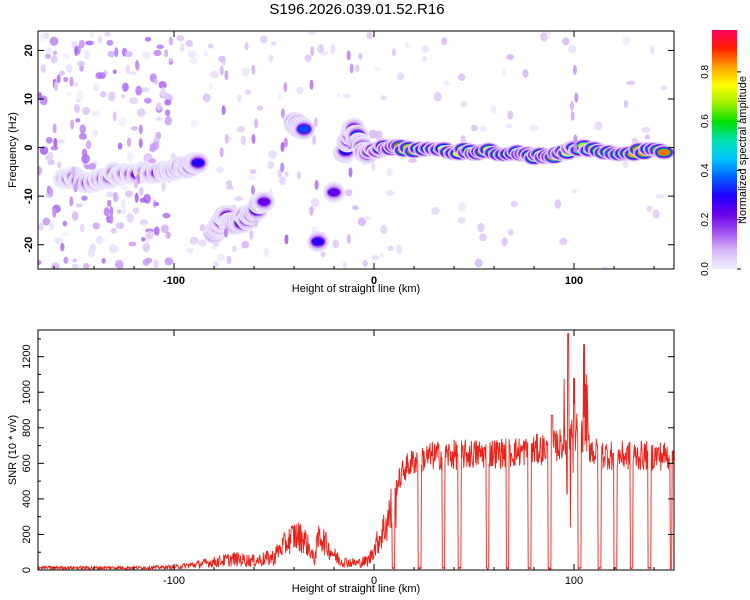  I want to click on spectrogram-ytick-label: -20, so click(29, 245).